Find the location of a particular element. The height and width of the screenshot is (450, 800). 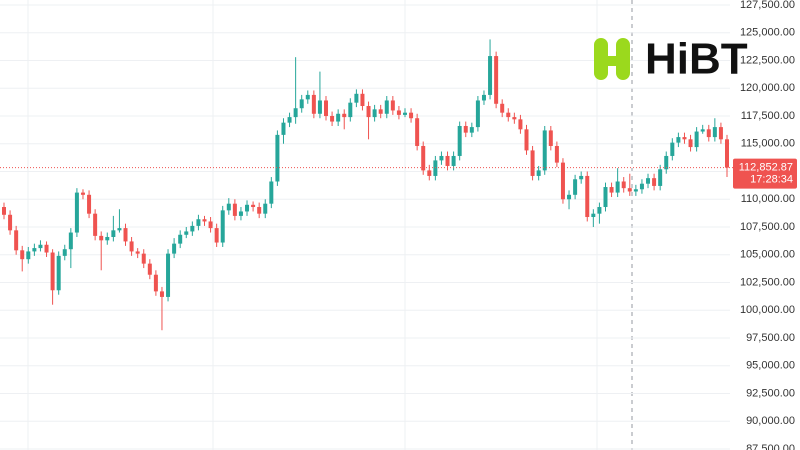

y-tick-label: 117,500.00 is located at coordinates (768, 116).